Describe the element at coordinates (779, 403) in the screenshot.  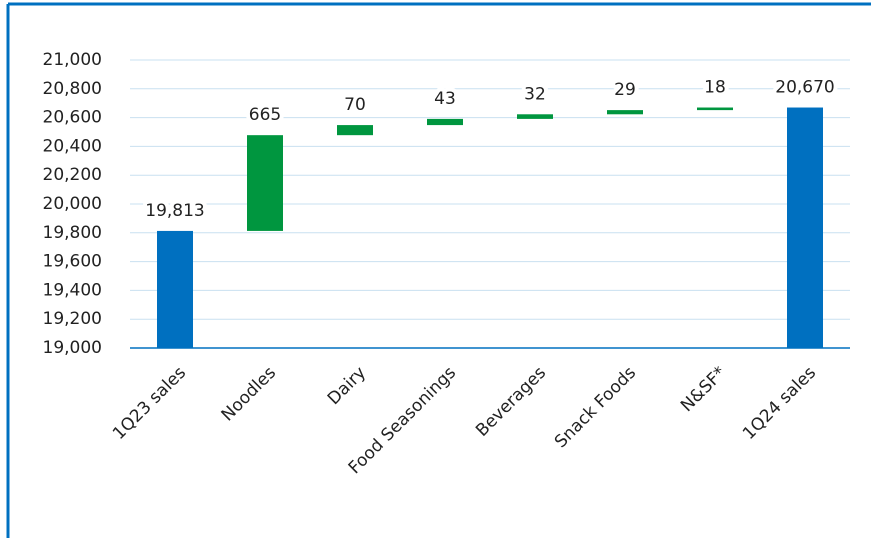
I see `x-tick-label: 1Q24 sales` at that location.